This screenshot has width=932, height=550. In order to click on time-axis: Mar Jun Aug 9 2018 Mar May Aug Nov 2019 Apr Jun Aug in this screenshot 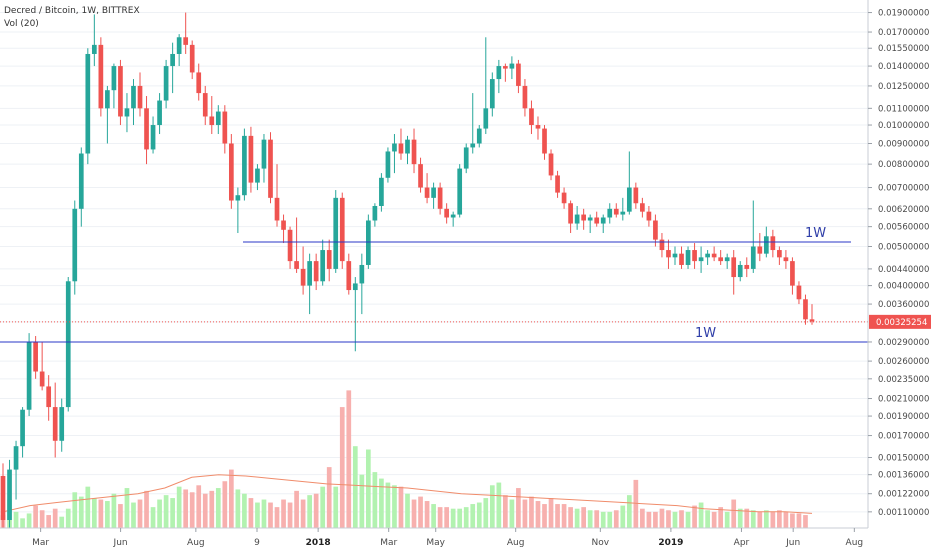, I will do `click(447, 538)`.